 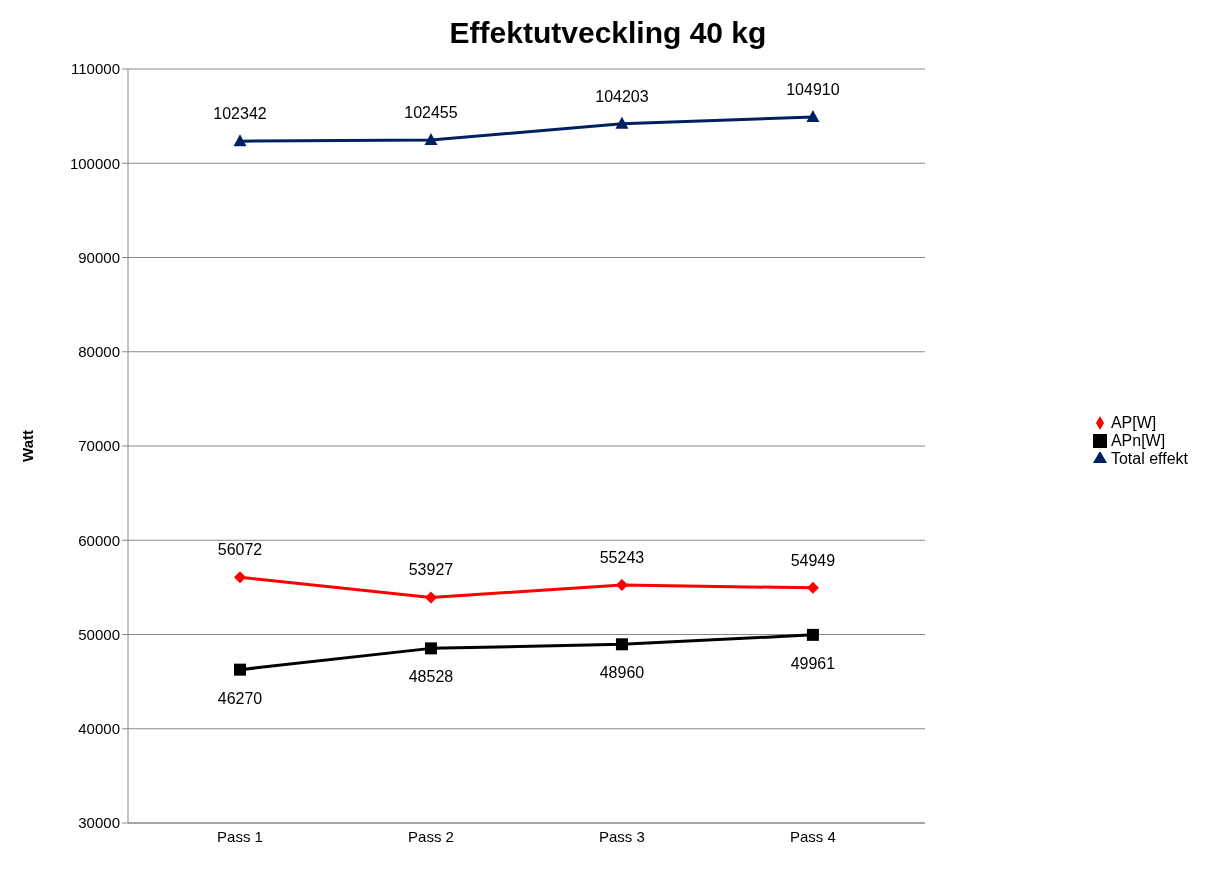 I want to click on x-tick-label: Pass 4, so click(x=812, y=836).